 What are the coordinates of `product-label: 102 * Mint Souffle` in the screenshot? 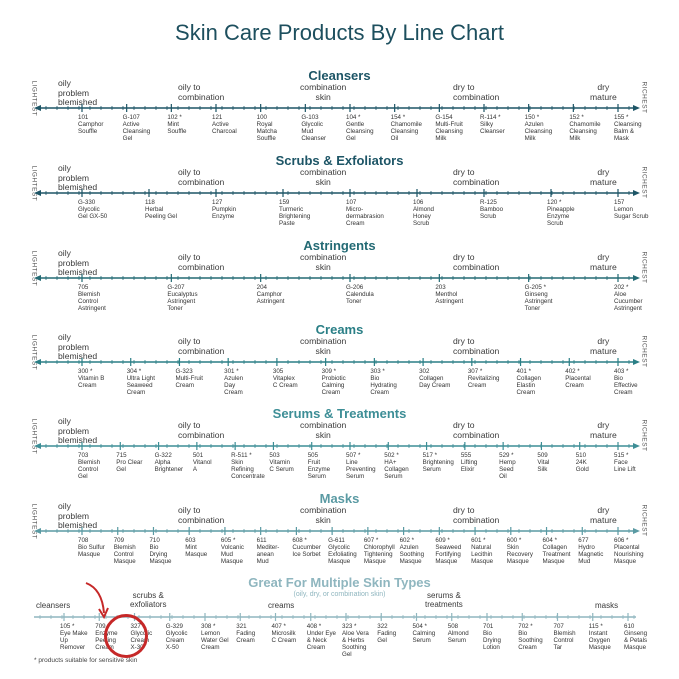 It's located at (177, 124).